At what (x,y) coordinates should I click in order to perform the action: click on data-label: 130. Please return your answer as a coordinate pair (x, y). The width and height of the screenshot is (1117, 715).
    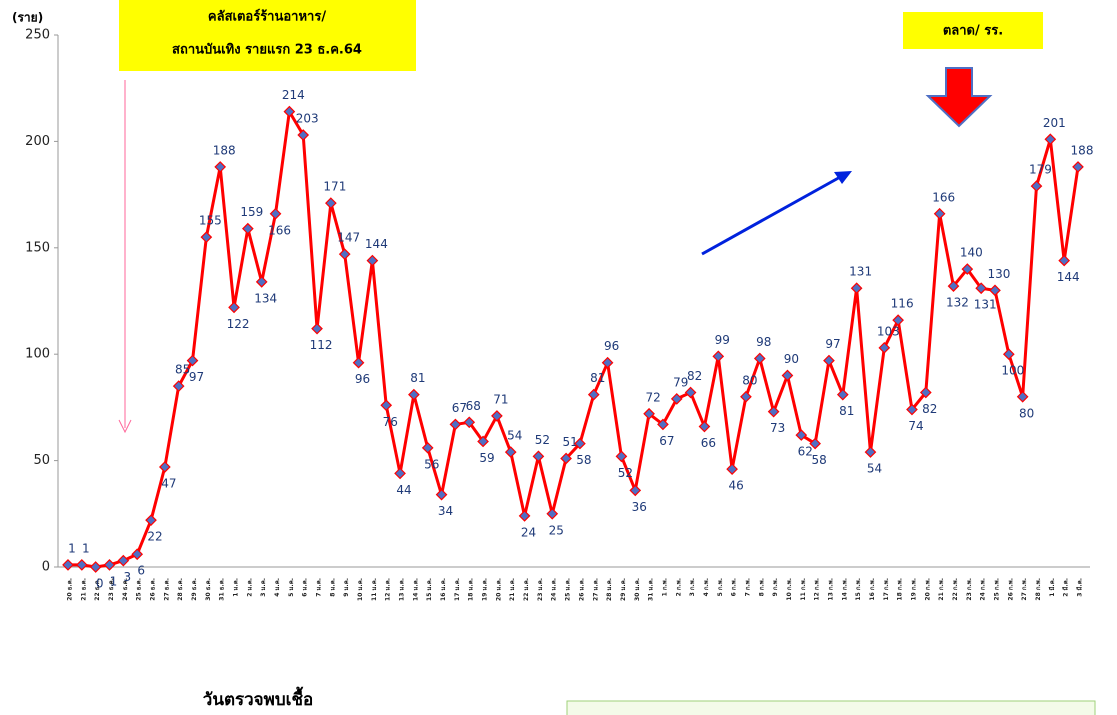
    Looking at the image, I should click on (999, 274).